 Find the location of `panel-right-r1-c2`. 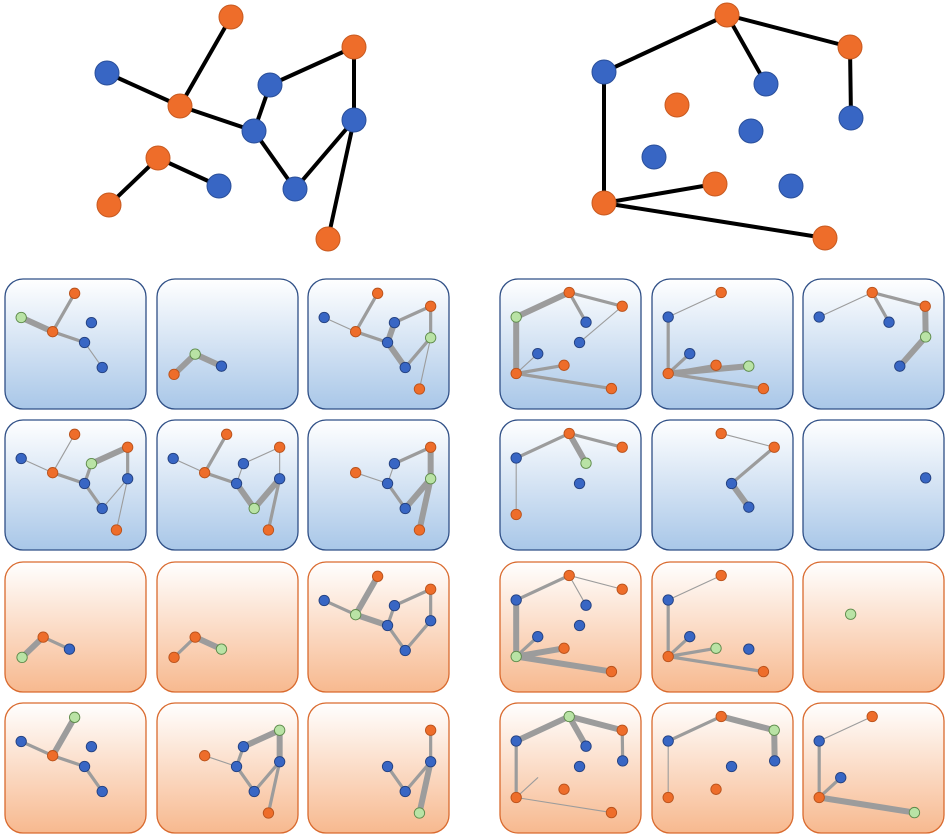

panel-right-r1-c2 is located at coordinates (722, 344).